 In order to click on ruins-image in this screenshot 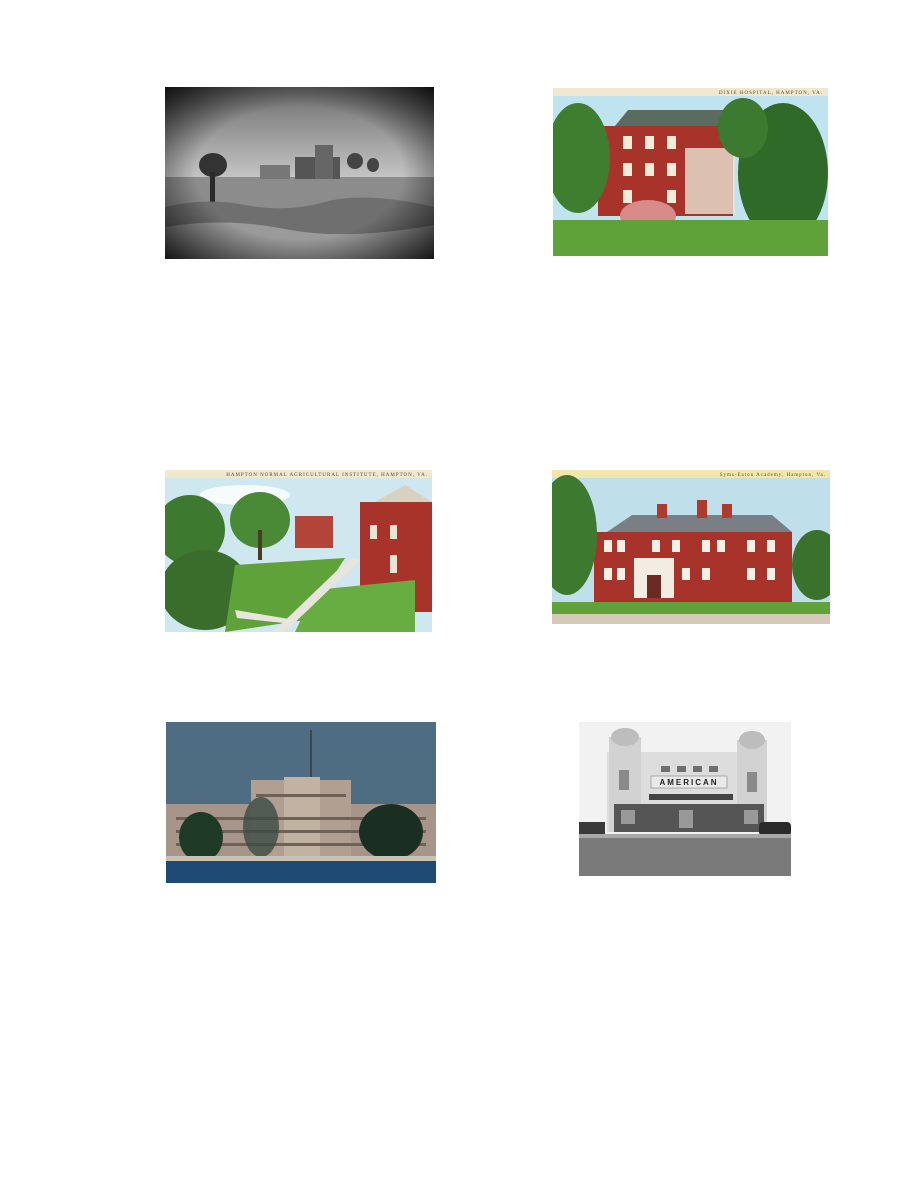, I will do `click(299, 173)`.